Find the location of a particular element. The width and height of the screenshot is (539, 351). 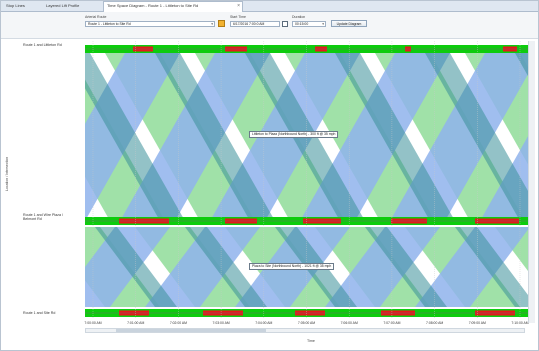

scroll-thumb is located at coordinates (191, 330).